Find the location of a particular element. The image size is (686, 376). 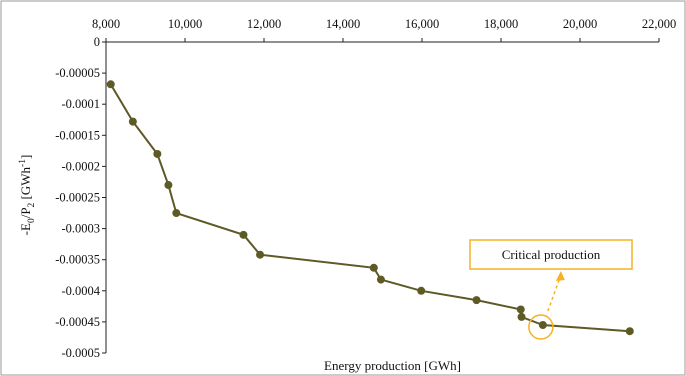

y-tick-label: -0.0003 is located at coordinates (80, 229).